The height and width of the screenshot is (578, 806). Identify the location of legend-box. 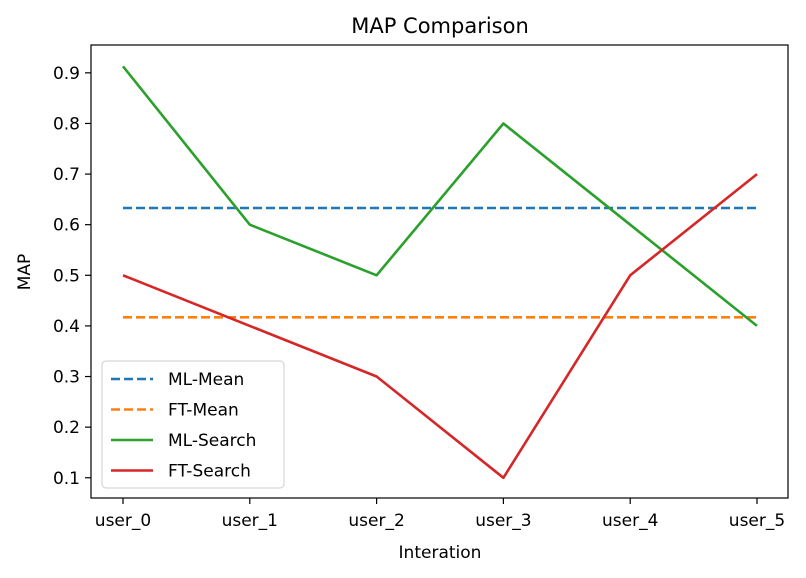
(193, 424).